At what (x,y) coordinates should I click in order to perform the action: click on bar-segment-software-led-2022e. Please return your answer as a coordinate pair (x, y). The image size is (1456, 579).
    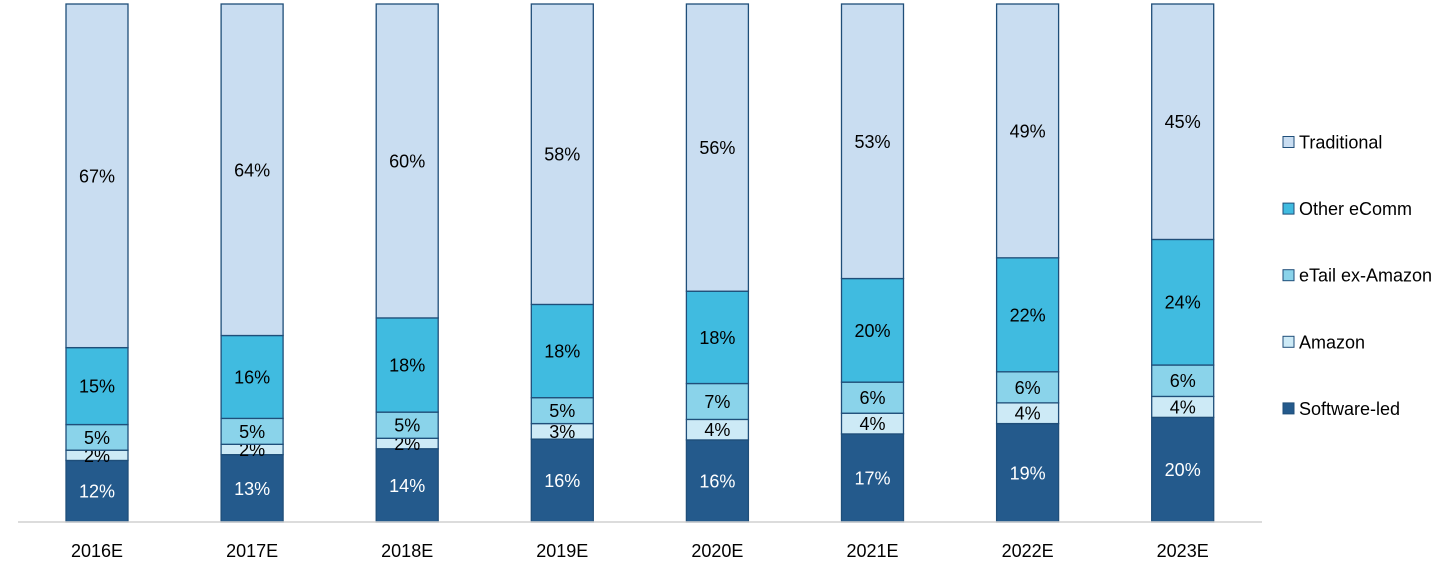
    Looking at the image, I should click on (1027, 472).